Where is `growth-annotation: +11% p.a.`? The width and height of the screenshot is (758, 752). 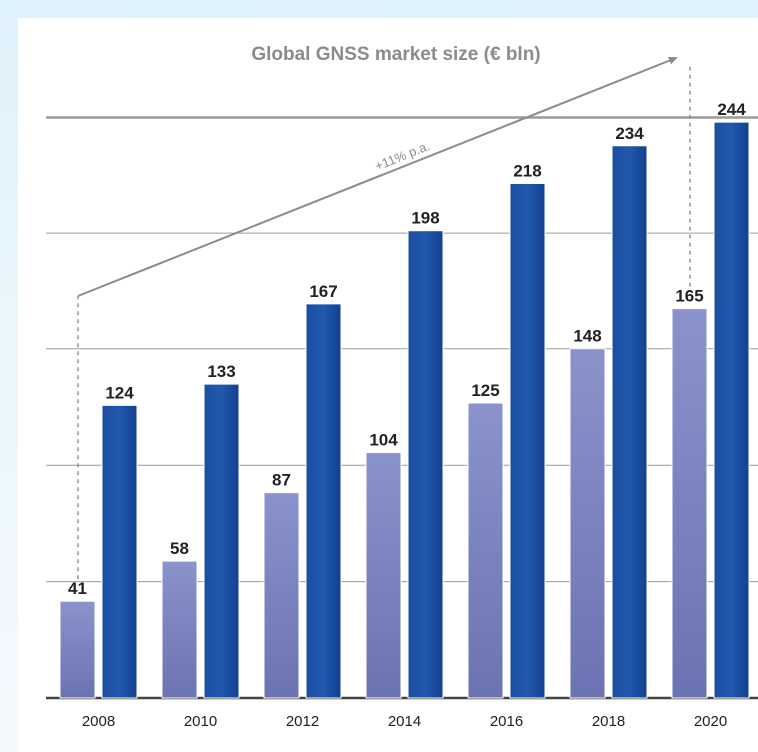
growth-annotation: +11% p.a. is located at coordinates (402, 156).